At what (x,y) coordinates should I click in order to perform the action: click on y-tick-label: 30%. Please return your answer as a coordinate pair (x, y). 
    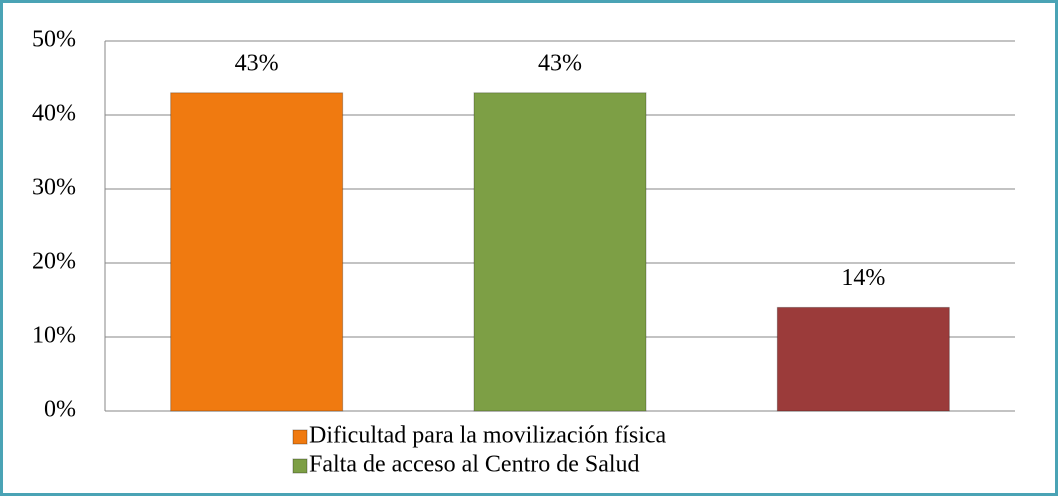
    Looking at the image, I should click on (54, 188).